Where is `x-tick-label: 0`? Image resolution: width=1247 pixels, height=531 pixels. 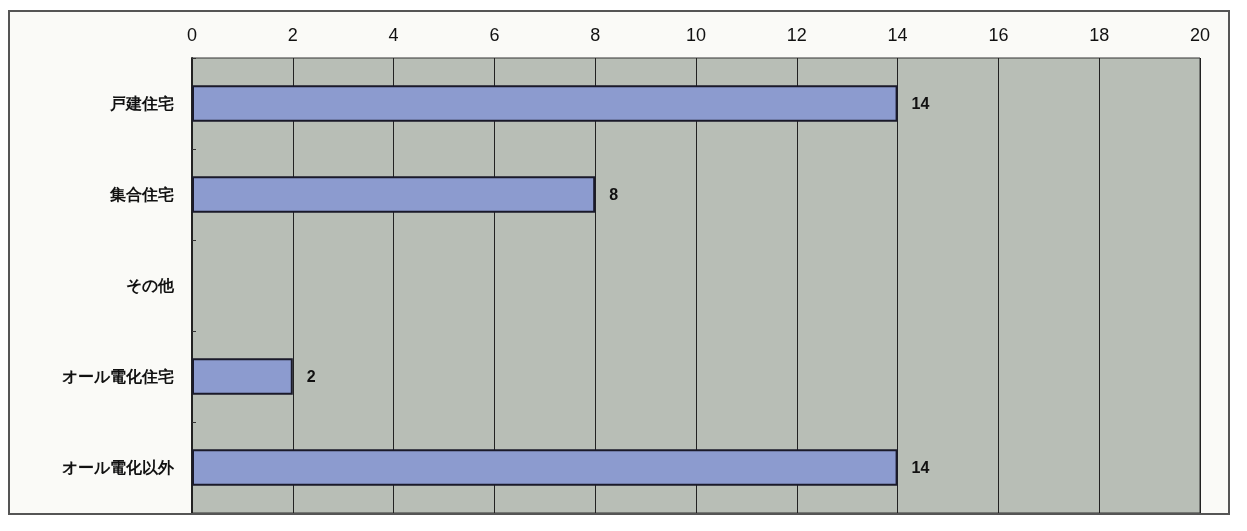 x-tick-label: 0 is located at coordinates (192, 35).